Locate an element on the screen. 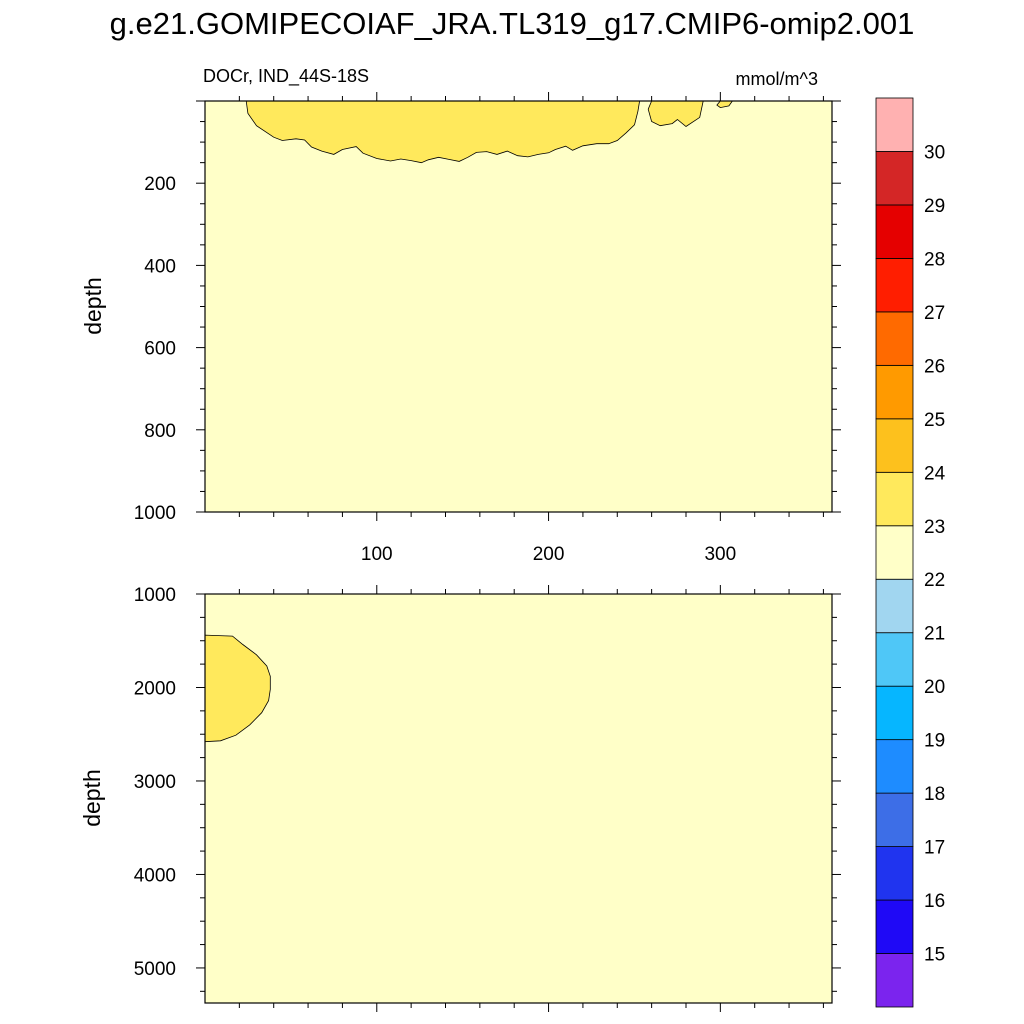 The width and height of the screenshot is (1024, 1024). colorbar-label: 27 is located at coordinates (934, 313).